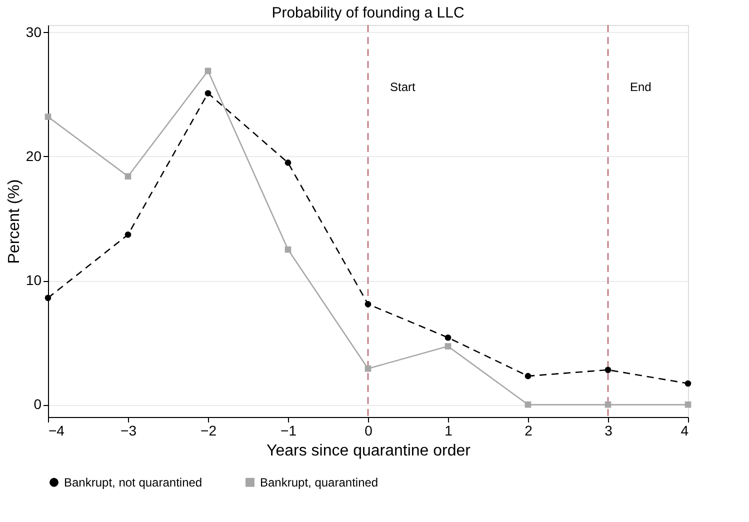 This screenshot has height=522, width=749. Describe the element at coordinates (448, 430) in the screenshot. I see `x-tick-label: 1` at that location.